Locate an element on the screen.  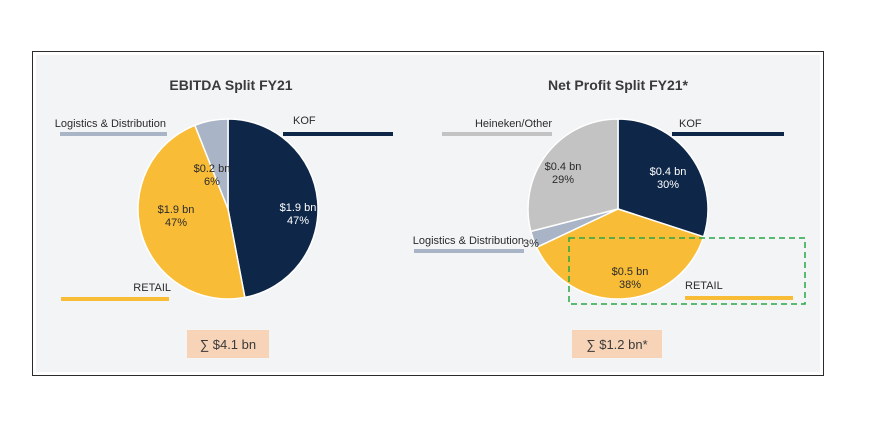
slice-category-label-0-0: KOF is located at coordinates (304, 121).